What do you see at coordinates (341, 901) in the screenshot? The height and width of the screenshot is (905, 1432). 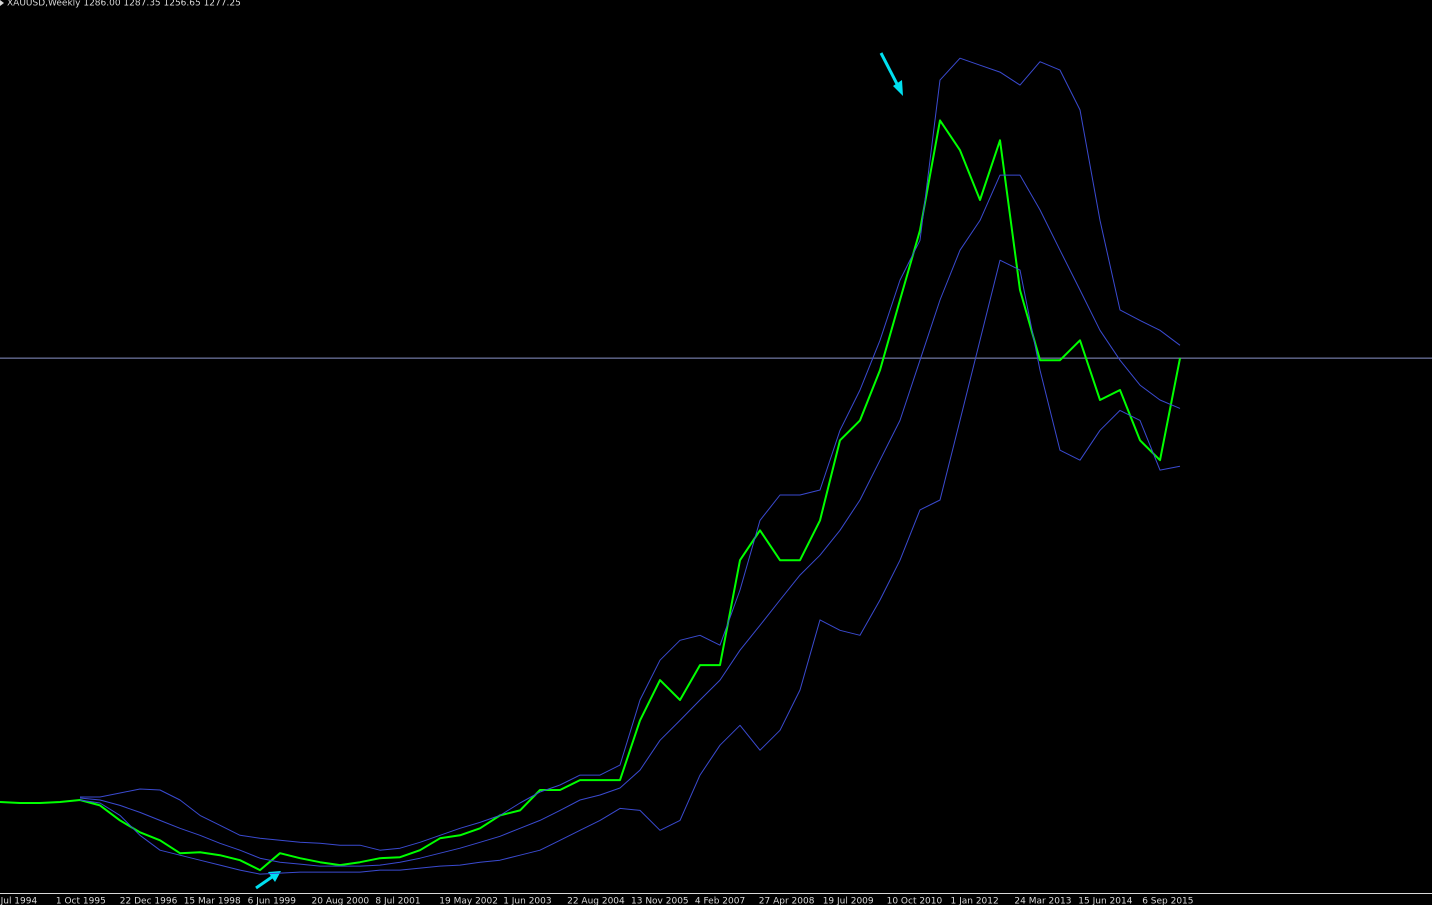 I see `x-tick-label: 20 Aug 2000` at bounding box center [341, 901].